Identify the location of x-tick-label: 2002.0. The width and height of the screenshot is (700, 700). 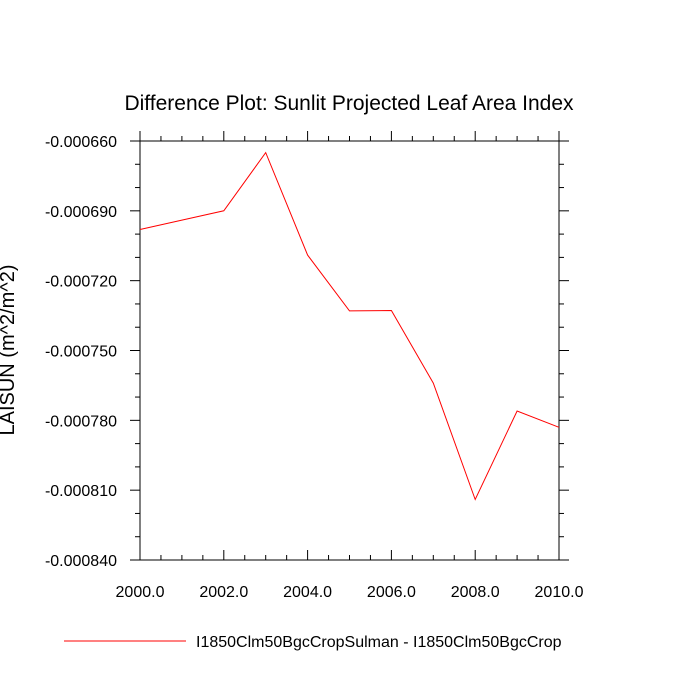
(223, 592).